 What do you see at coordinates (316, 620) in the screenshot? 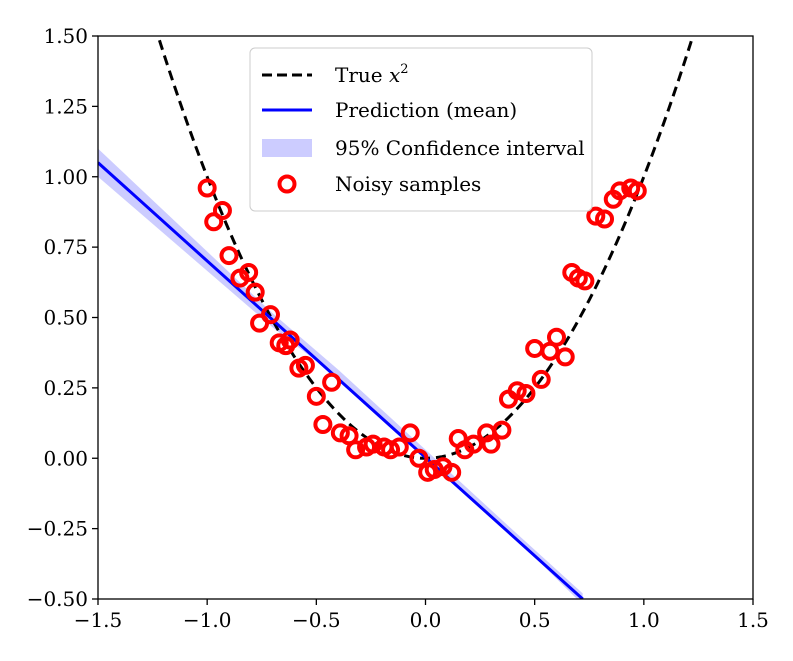
I see `x-tick-label: −0.5` at bounding box center [316, 620].